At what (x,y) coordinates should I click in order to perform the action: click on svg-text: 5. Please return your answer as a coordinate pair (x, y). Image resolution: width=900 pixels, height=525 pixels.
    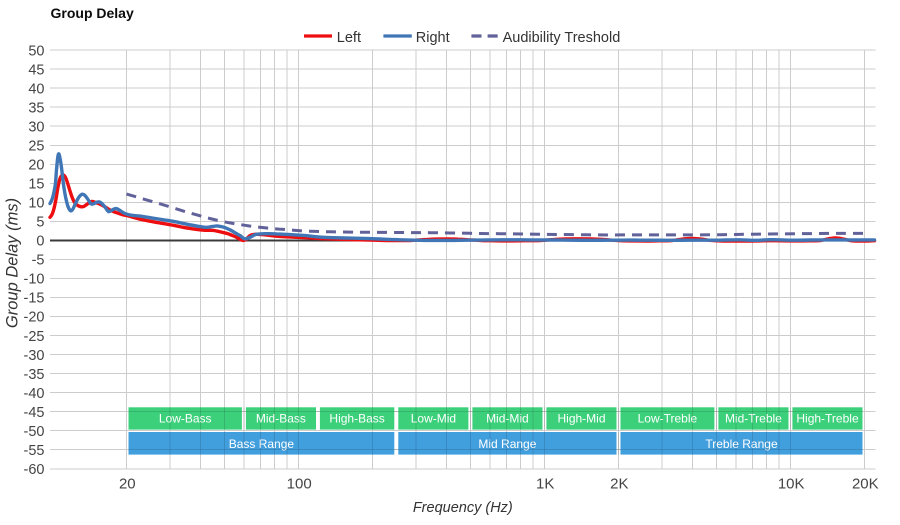
    Looking at the image, I should click on (40, 223).